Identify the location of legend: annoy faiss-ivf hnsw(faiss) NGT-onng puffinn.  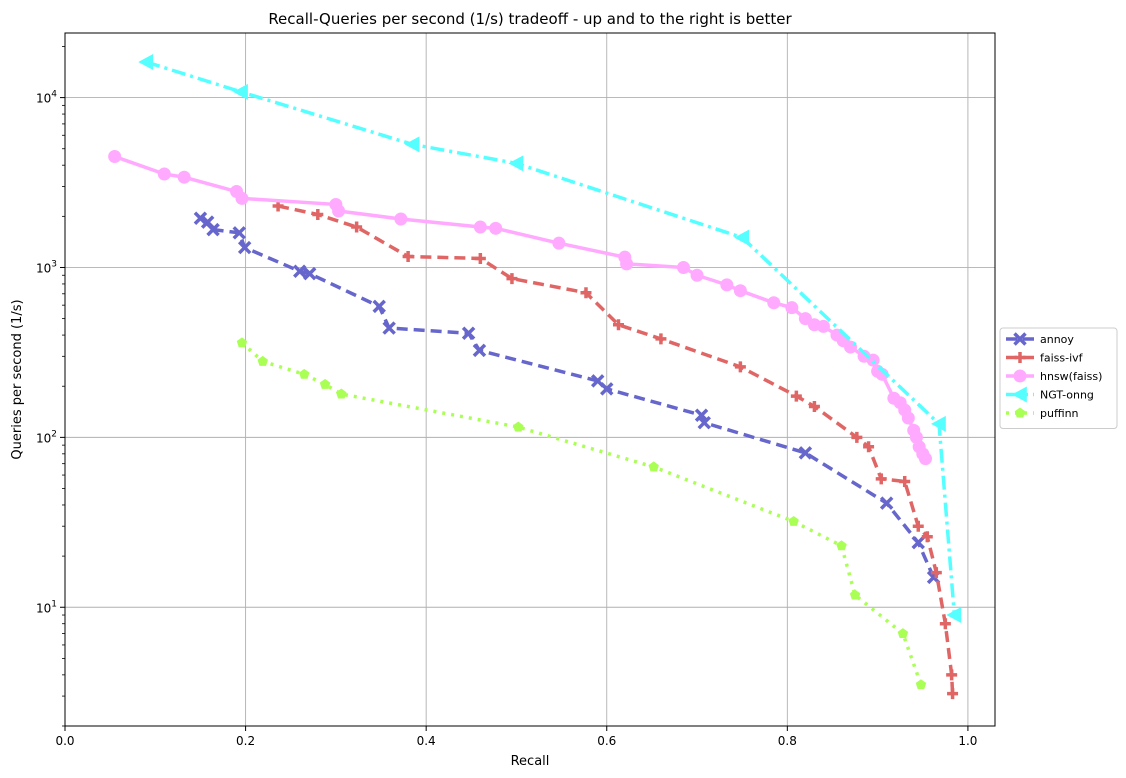
(1058, 378).